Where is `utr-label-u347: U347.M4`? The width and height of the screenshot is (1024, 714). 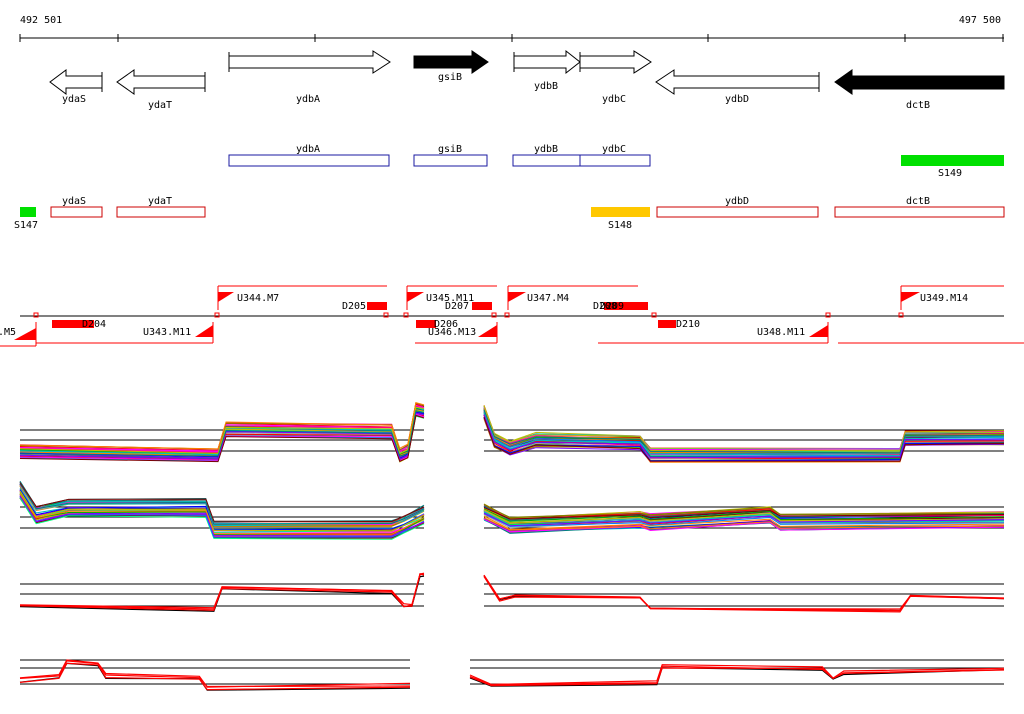
utr-label-u347: U347.M4 is located at coordinates (548, 298).